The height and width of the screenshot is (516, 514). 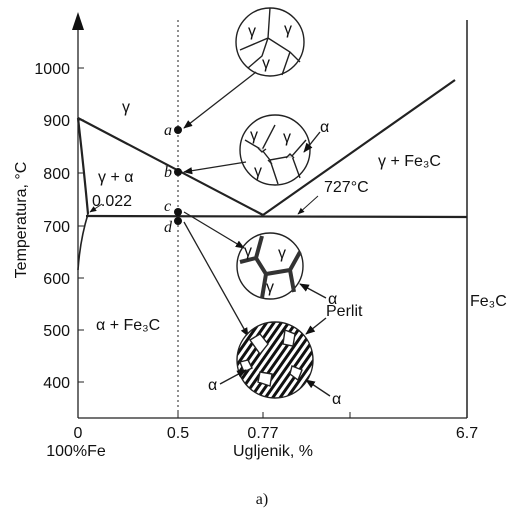 What do you see at coordinates (270, 42) in the screenshot?
I see `microstructure-1: γ γ γ` at bounding box center [270, 42].